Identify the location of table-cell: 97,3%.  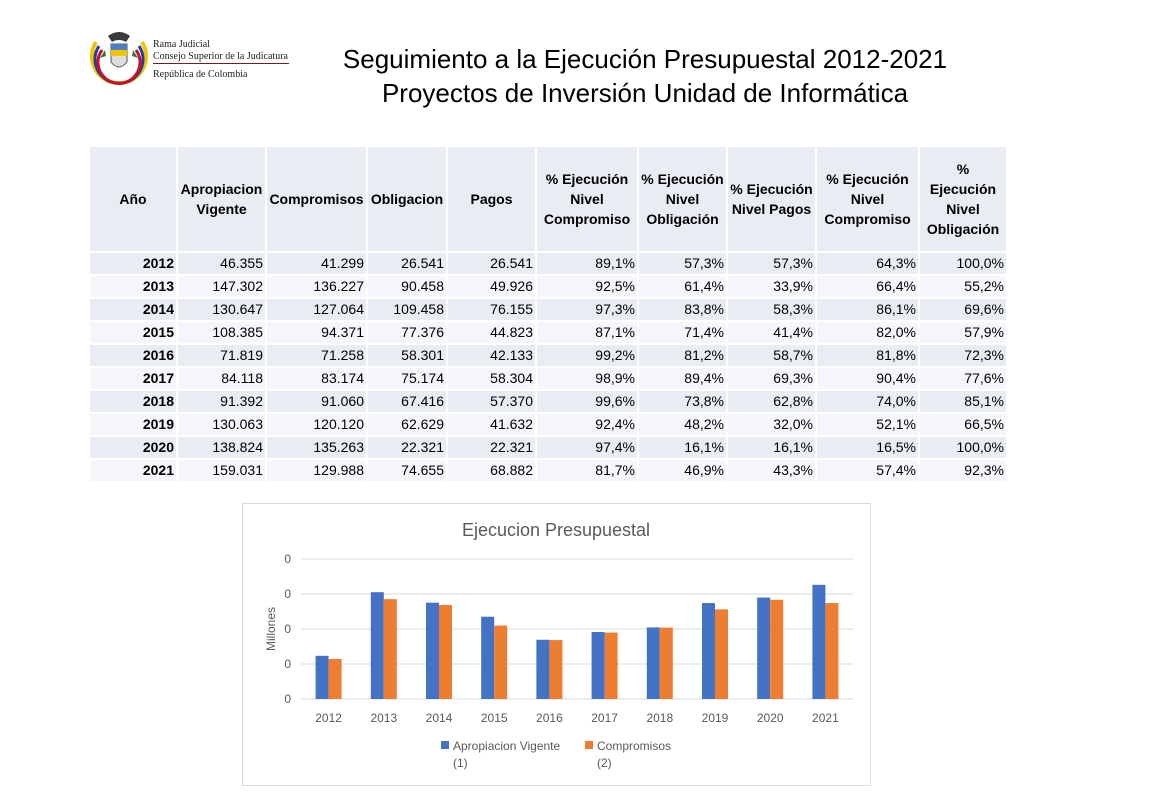
(587, 310).